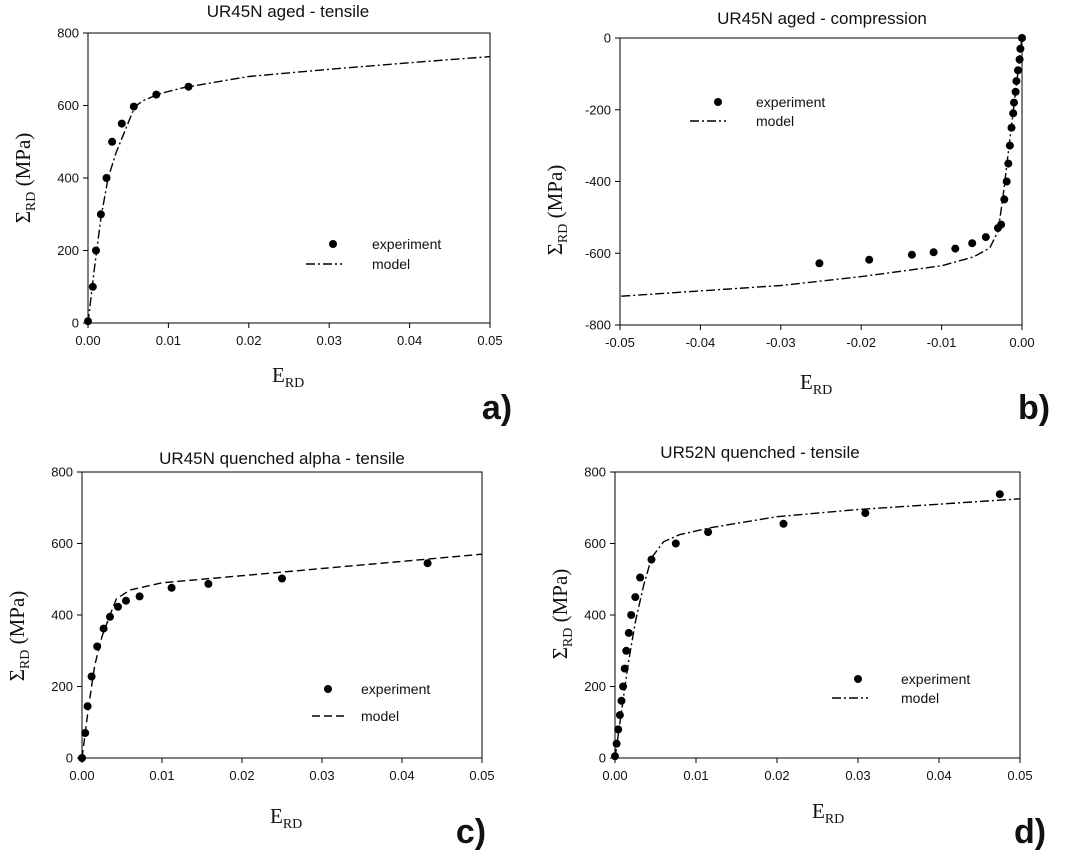 This screenshot has width=1071, height=857. Describe the element at coordinates (759, 452) in the screenshot. I see `chart-title: UR52N quenched - tensile` at that location.